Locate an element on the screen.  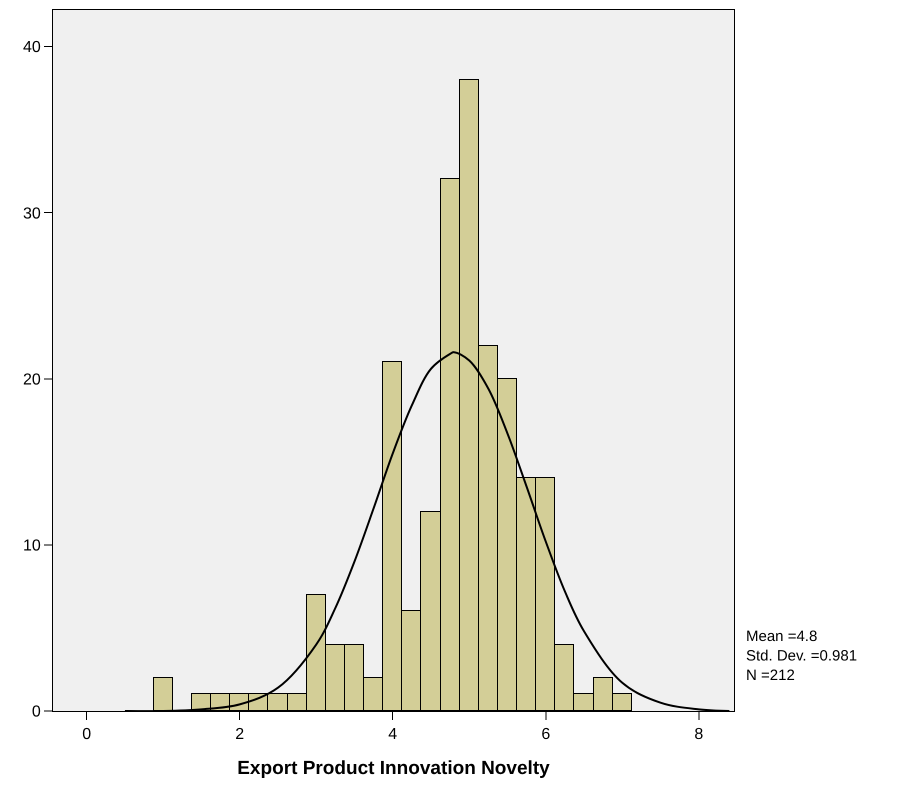
x-tick-label: 0 is located at coordinates (87, 735).